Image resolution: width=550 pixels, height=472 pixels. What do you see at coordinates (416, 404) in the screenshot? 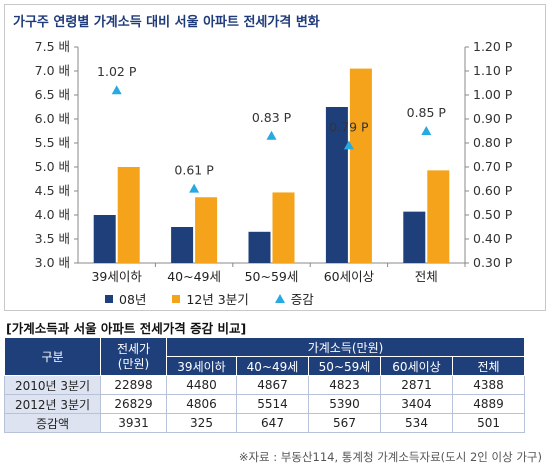
I see `cell-value: 3404` at bounding box center [416, 404].